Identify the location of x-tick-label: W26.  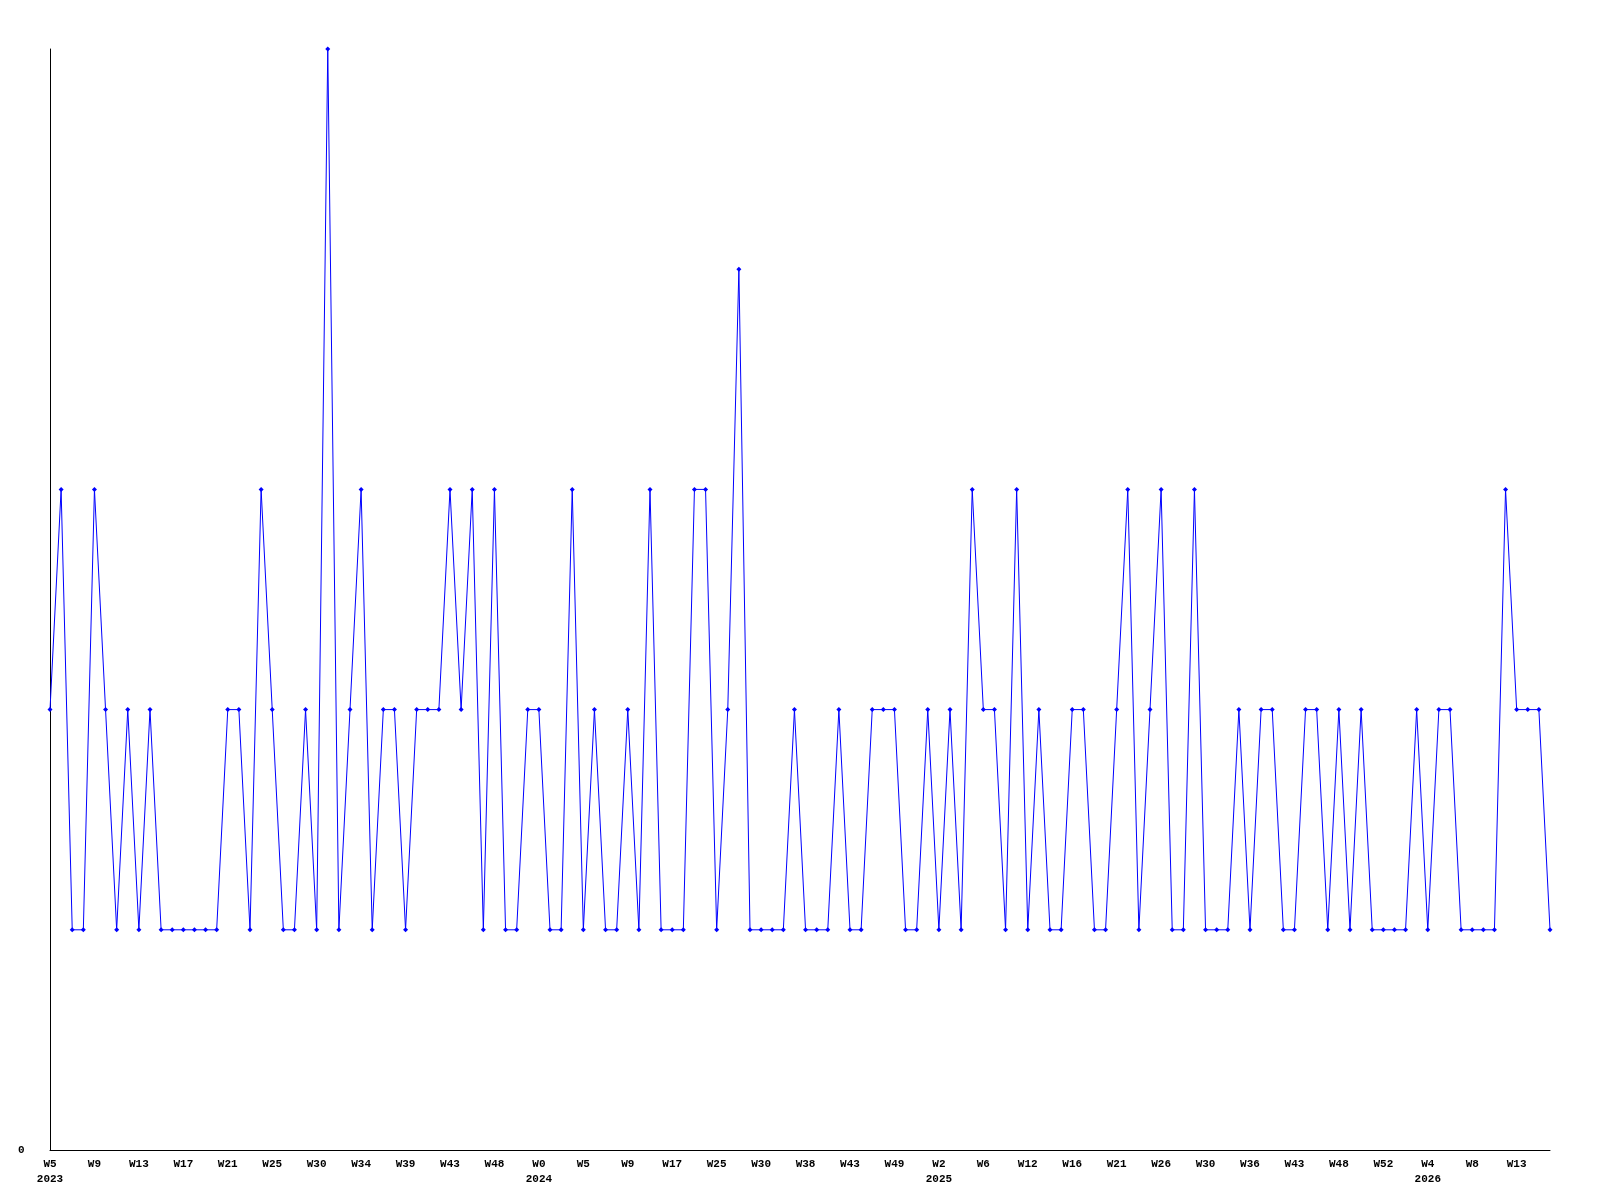
(1161, 1163).